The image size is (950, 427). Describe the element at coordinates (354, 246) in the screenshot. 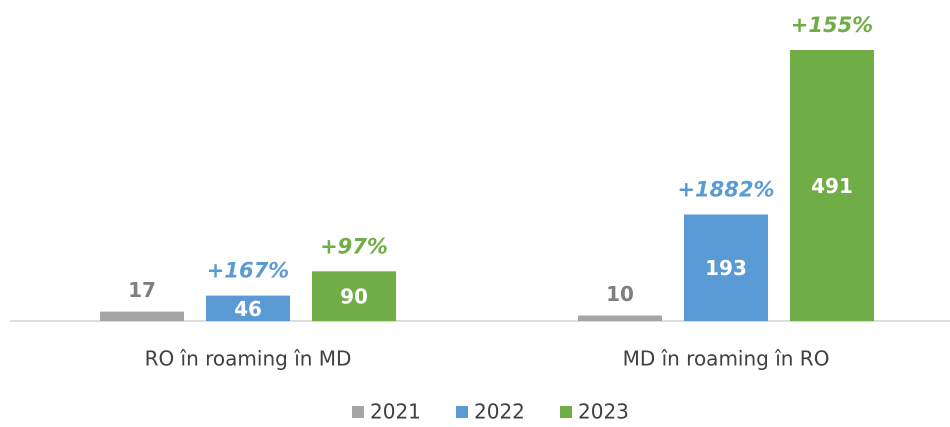

I see `growth-annotation: +97%` at that location.